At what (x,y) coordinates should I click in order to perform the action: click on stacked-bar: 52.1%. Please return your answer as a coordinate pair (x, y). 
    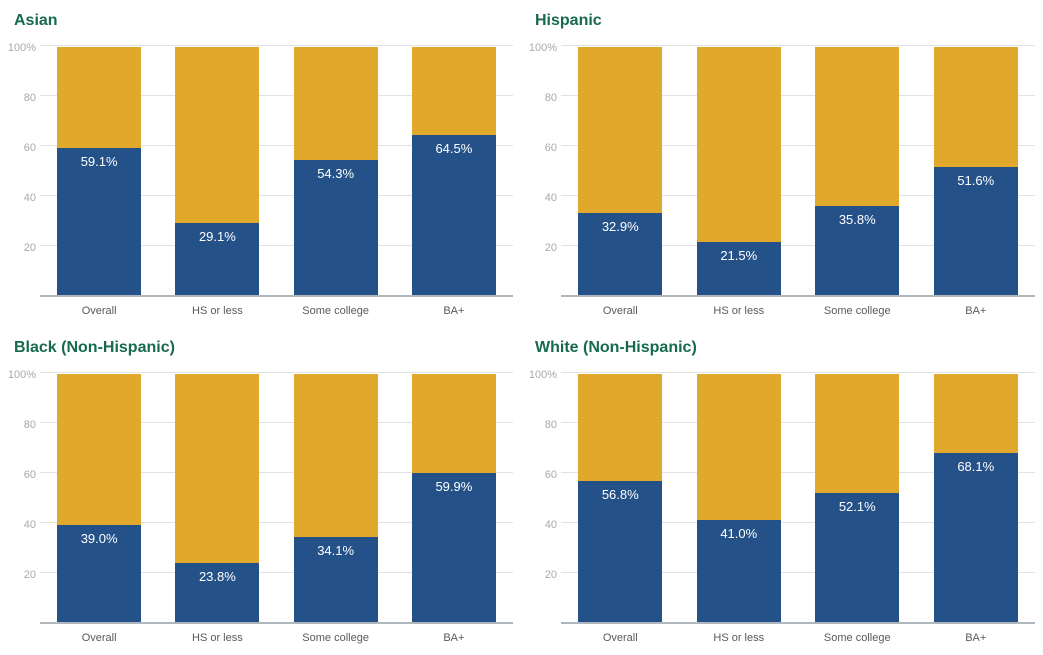
    Looking at the image, I should click on (857, 498).